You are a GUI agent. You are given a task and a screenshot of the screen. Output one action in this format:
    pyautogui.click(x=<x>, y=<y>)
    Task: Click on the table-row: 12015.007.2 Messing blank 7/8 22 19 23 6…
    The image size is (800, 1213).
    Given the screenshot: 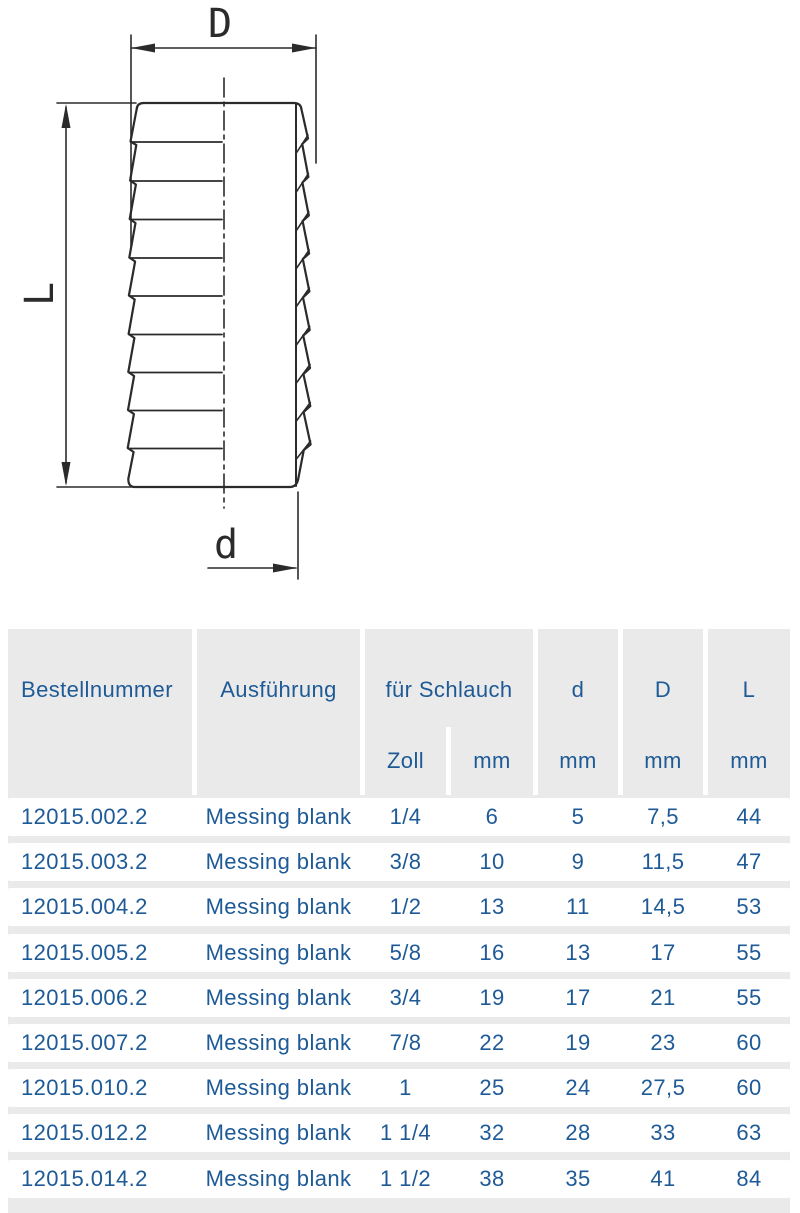 What is the action you would take?
    pyautogui.click(x=399, y=1042)
    